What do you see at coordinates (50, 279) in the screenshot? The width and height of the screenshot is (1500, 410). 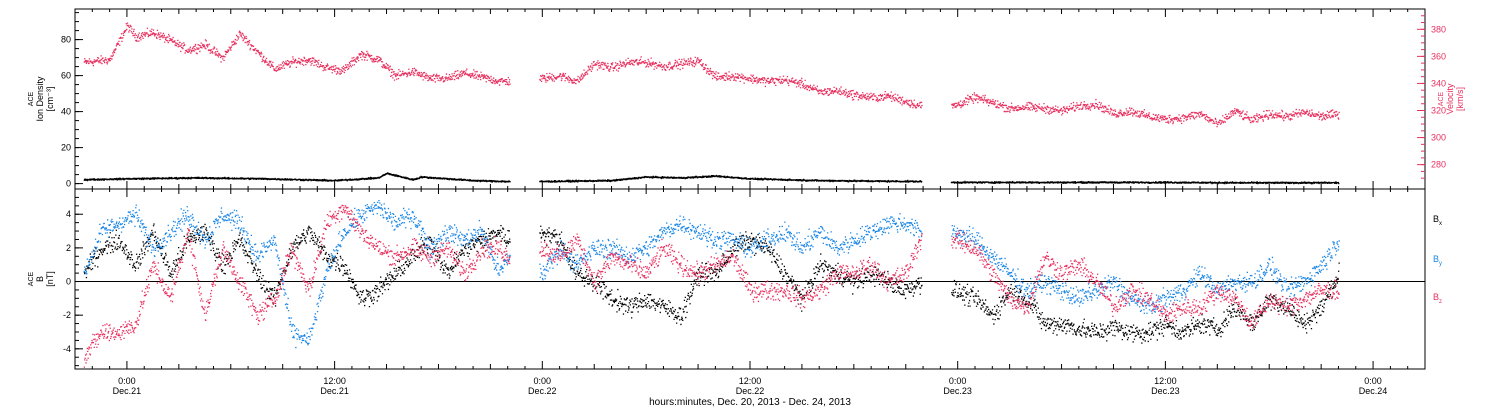 I see `b-axis-title-line: [nT]` at bounding box center [50, 279].